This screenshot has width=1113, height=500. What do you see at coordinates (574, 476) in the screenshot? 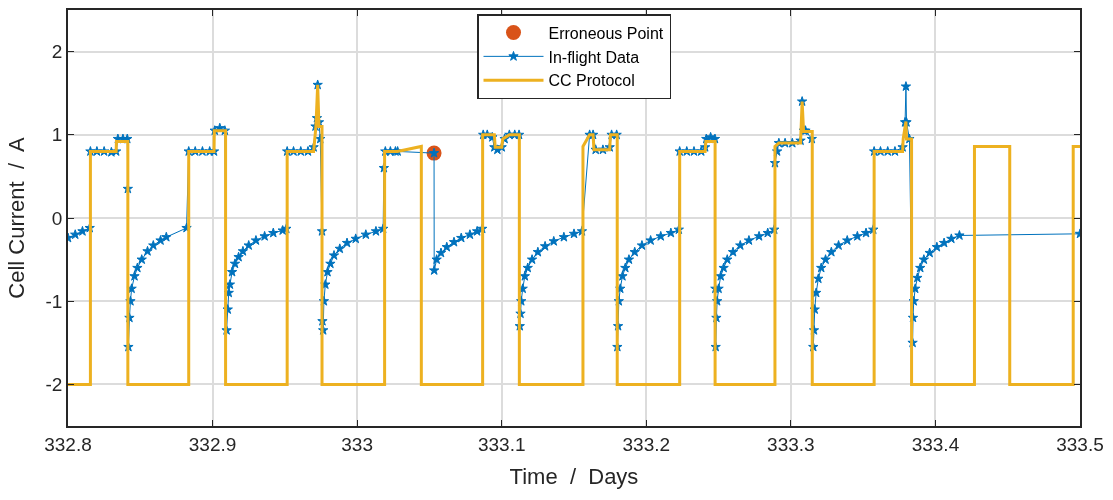
I see `x-axis-title: Time / Days` at bounding box center [574, 476].